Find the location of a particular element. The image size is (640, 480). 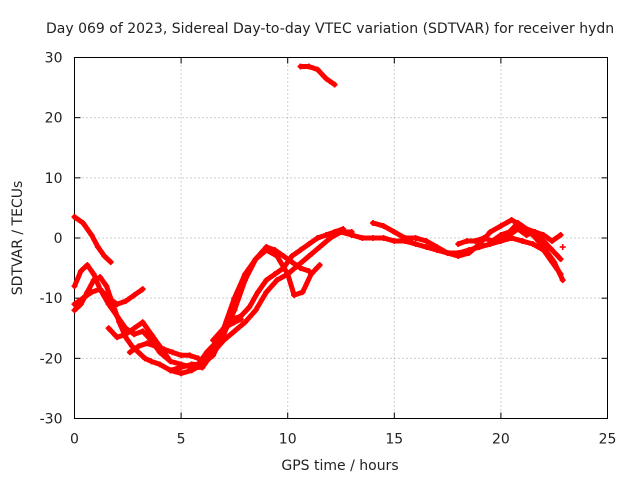

x-tick-label: 15 is located at coordinates (394, 440).